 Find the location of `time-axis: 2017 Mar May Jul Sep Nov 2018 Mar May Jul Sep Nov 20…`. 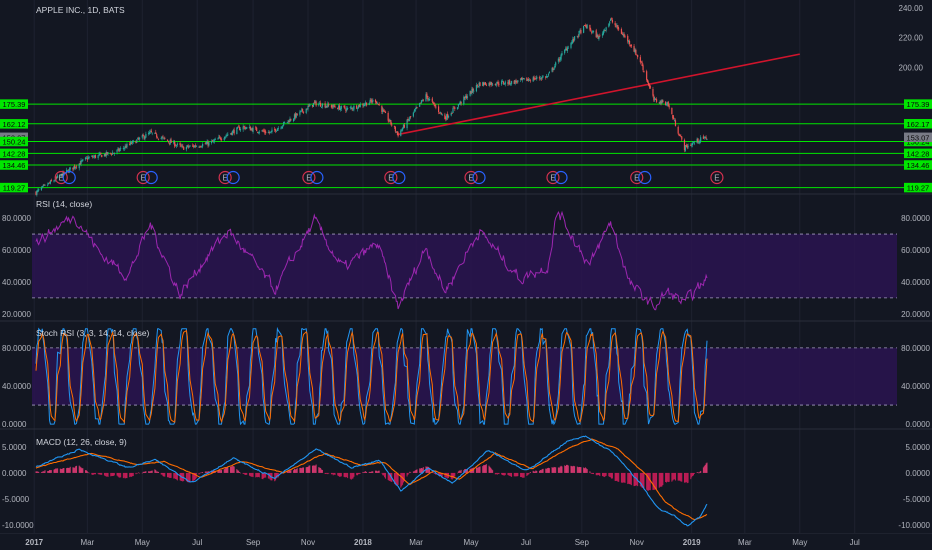

time-axis: 2017 Mar May Jul Sep Nov 2018 Mar May Jul Sep Nov 20… is located at coordinates (466, 542).